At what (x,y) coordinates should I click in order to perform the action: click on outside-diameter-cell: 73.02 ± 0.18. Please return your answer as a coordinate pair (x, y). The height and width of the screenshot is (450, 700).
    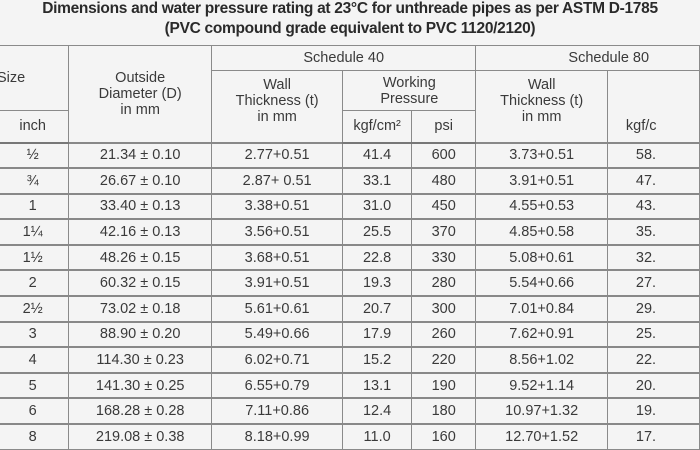
    Looking at the image, I should click on (140, 309).